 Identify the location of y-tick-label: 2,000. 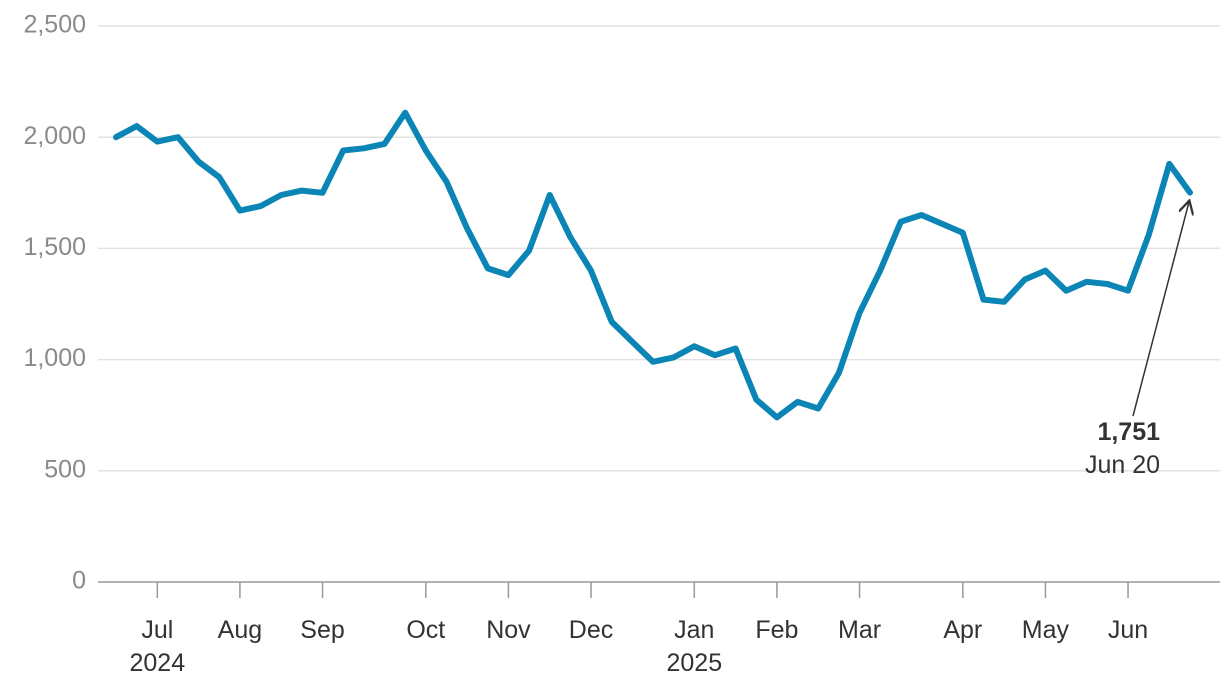
(54, 136).